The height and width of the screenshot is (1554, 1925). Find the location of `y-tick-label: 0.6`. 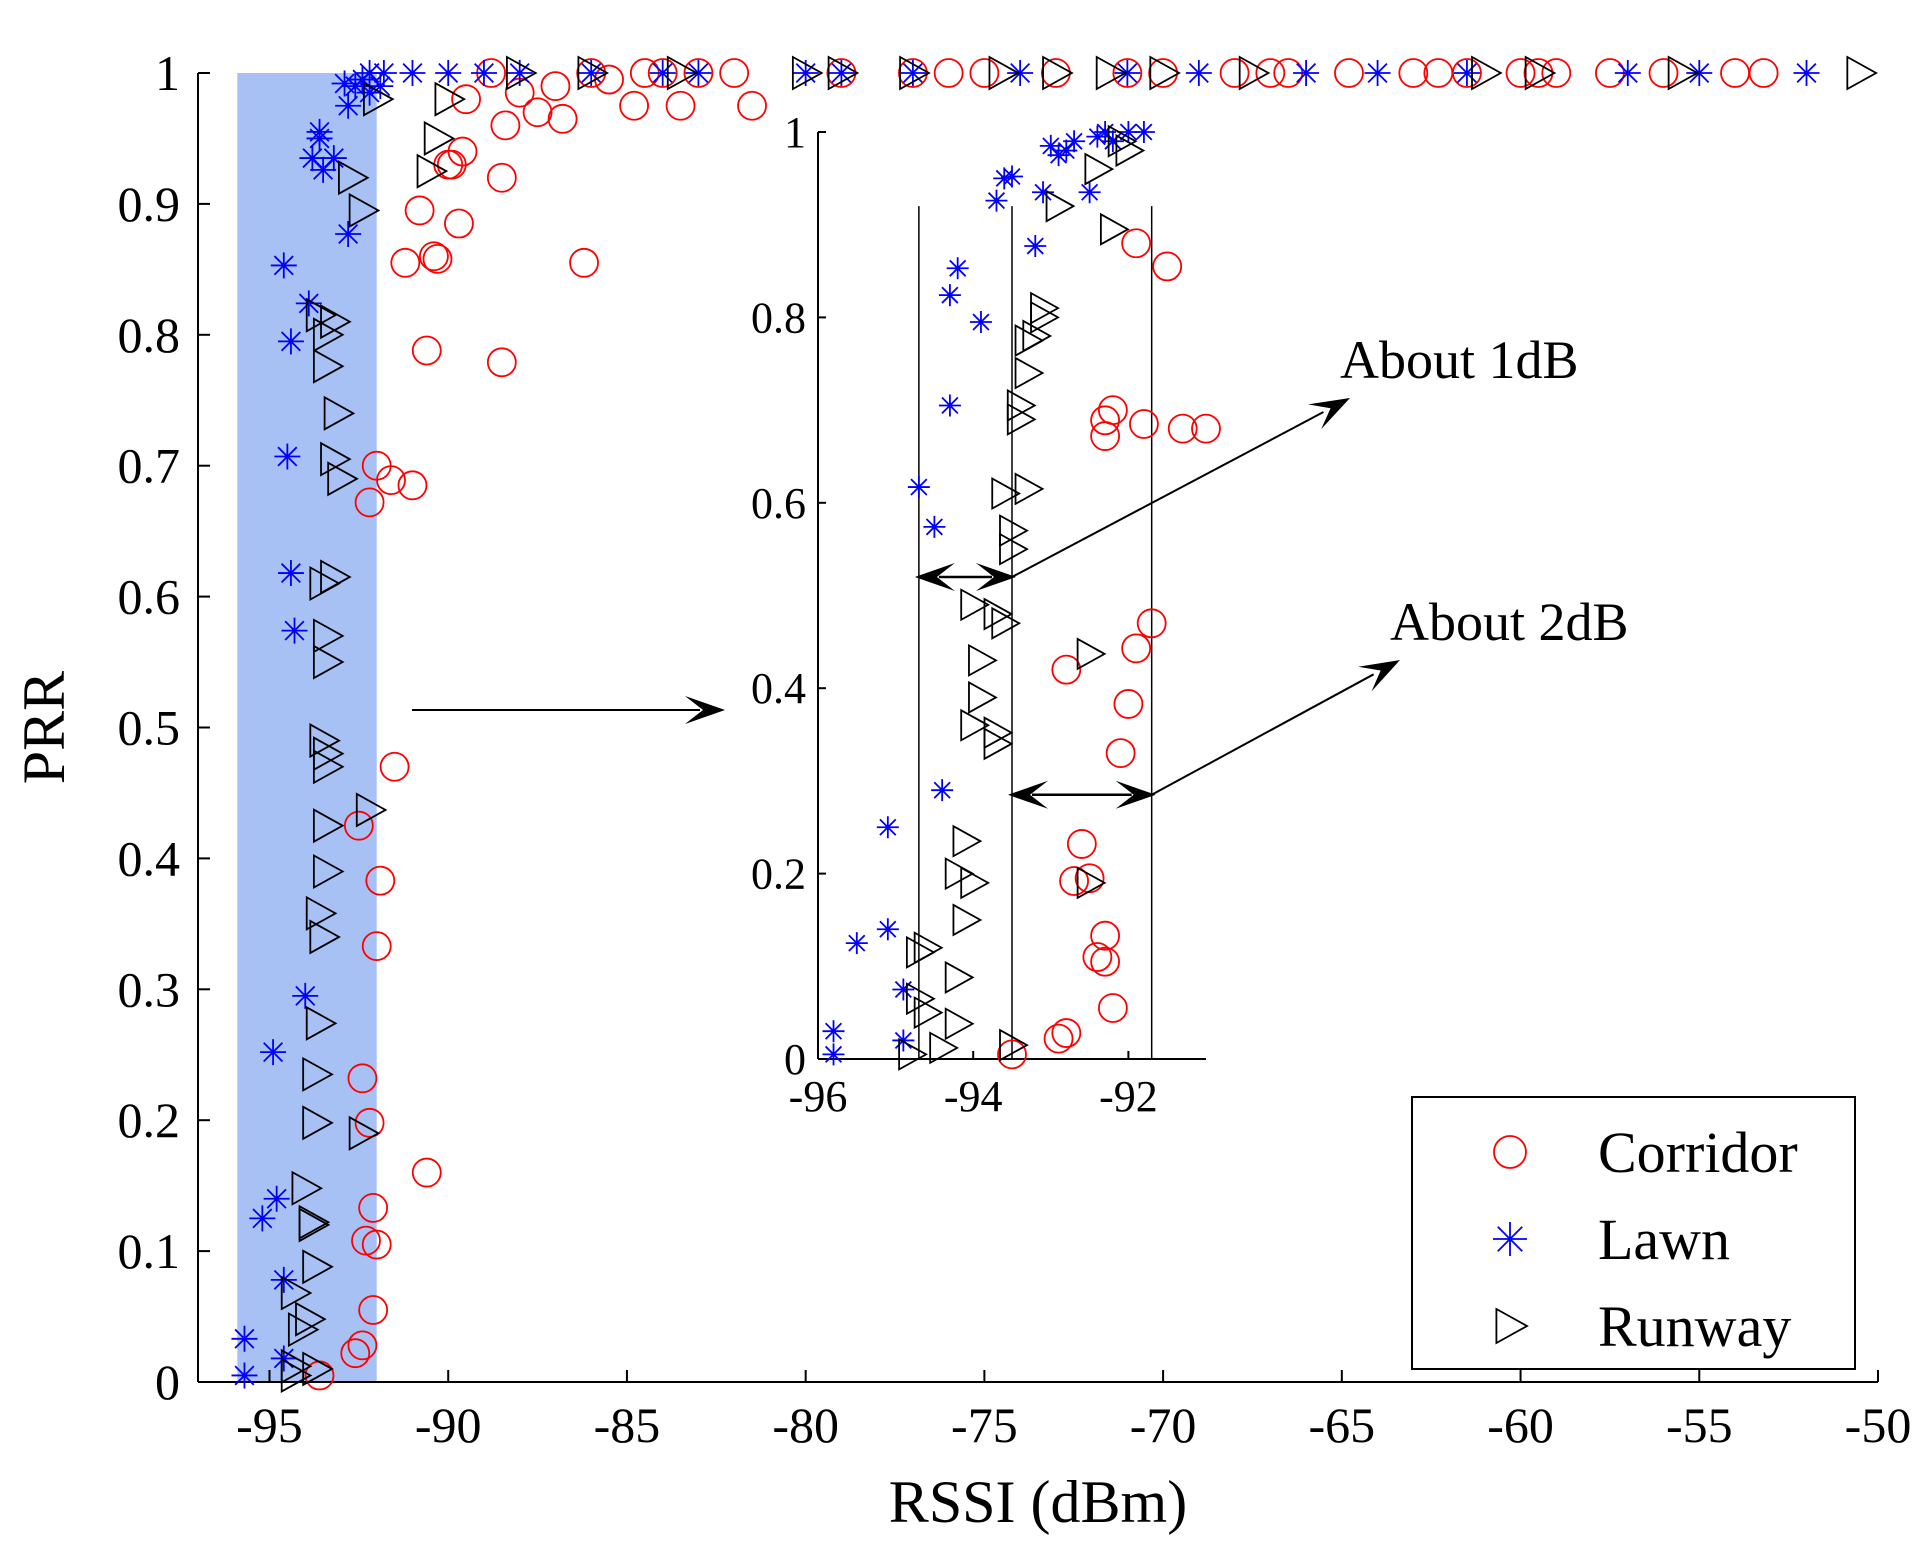

y-tick-label: 0.6 is located at coordinates (149, 597).